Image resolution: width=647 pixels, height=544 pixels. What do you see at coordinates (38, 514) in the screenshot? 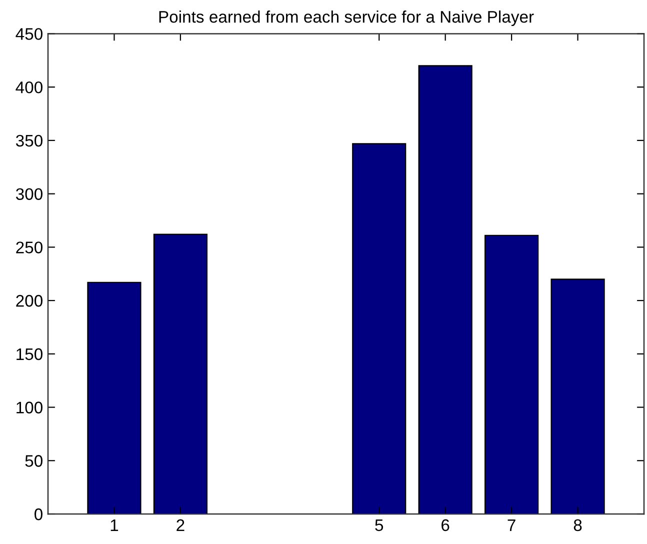
I see `y-tick-label: 0` at bounding box center [38, 514].